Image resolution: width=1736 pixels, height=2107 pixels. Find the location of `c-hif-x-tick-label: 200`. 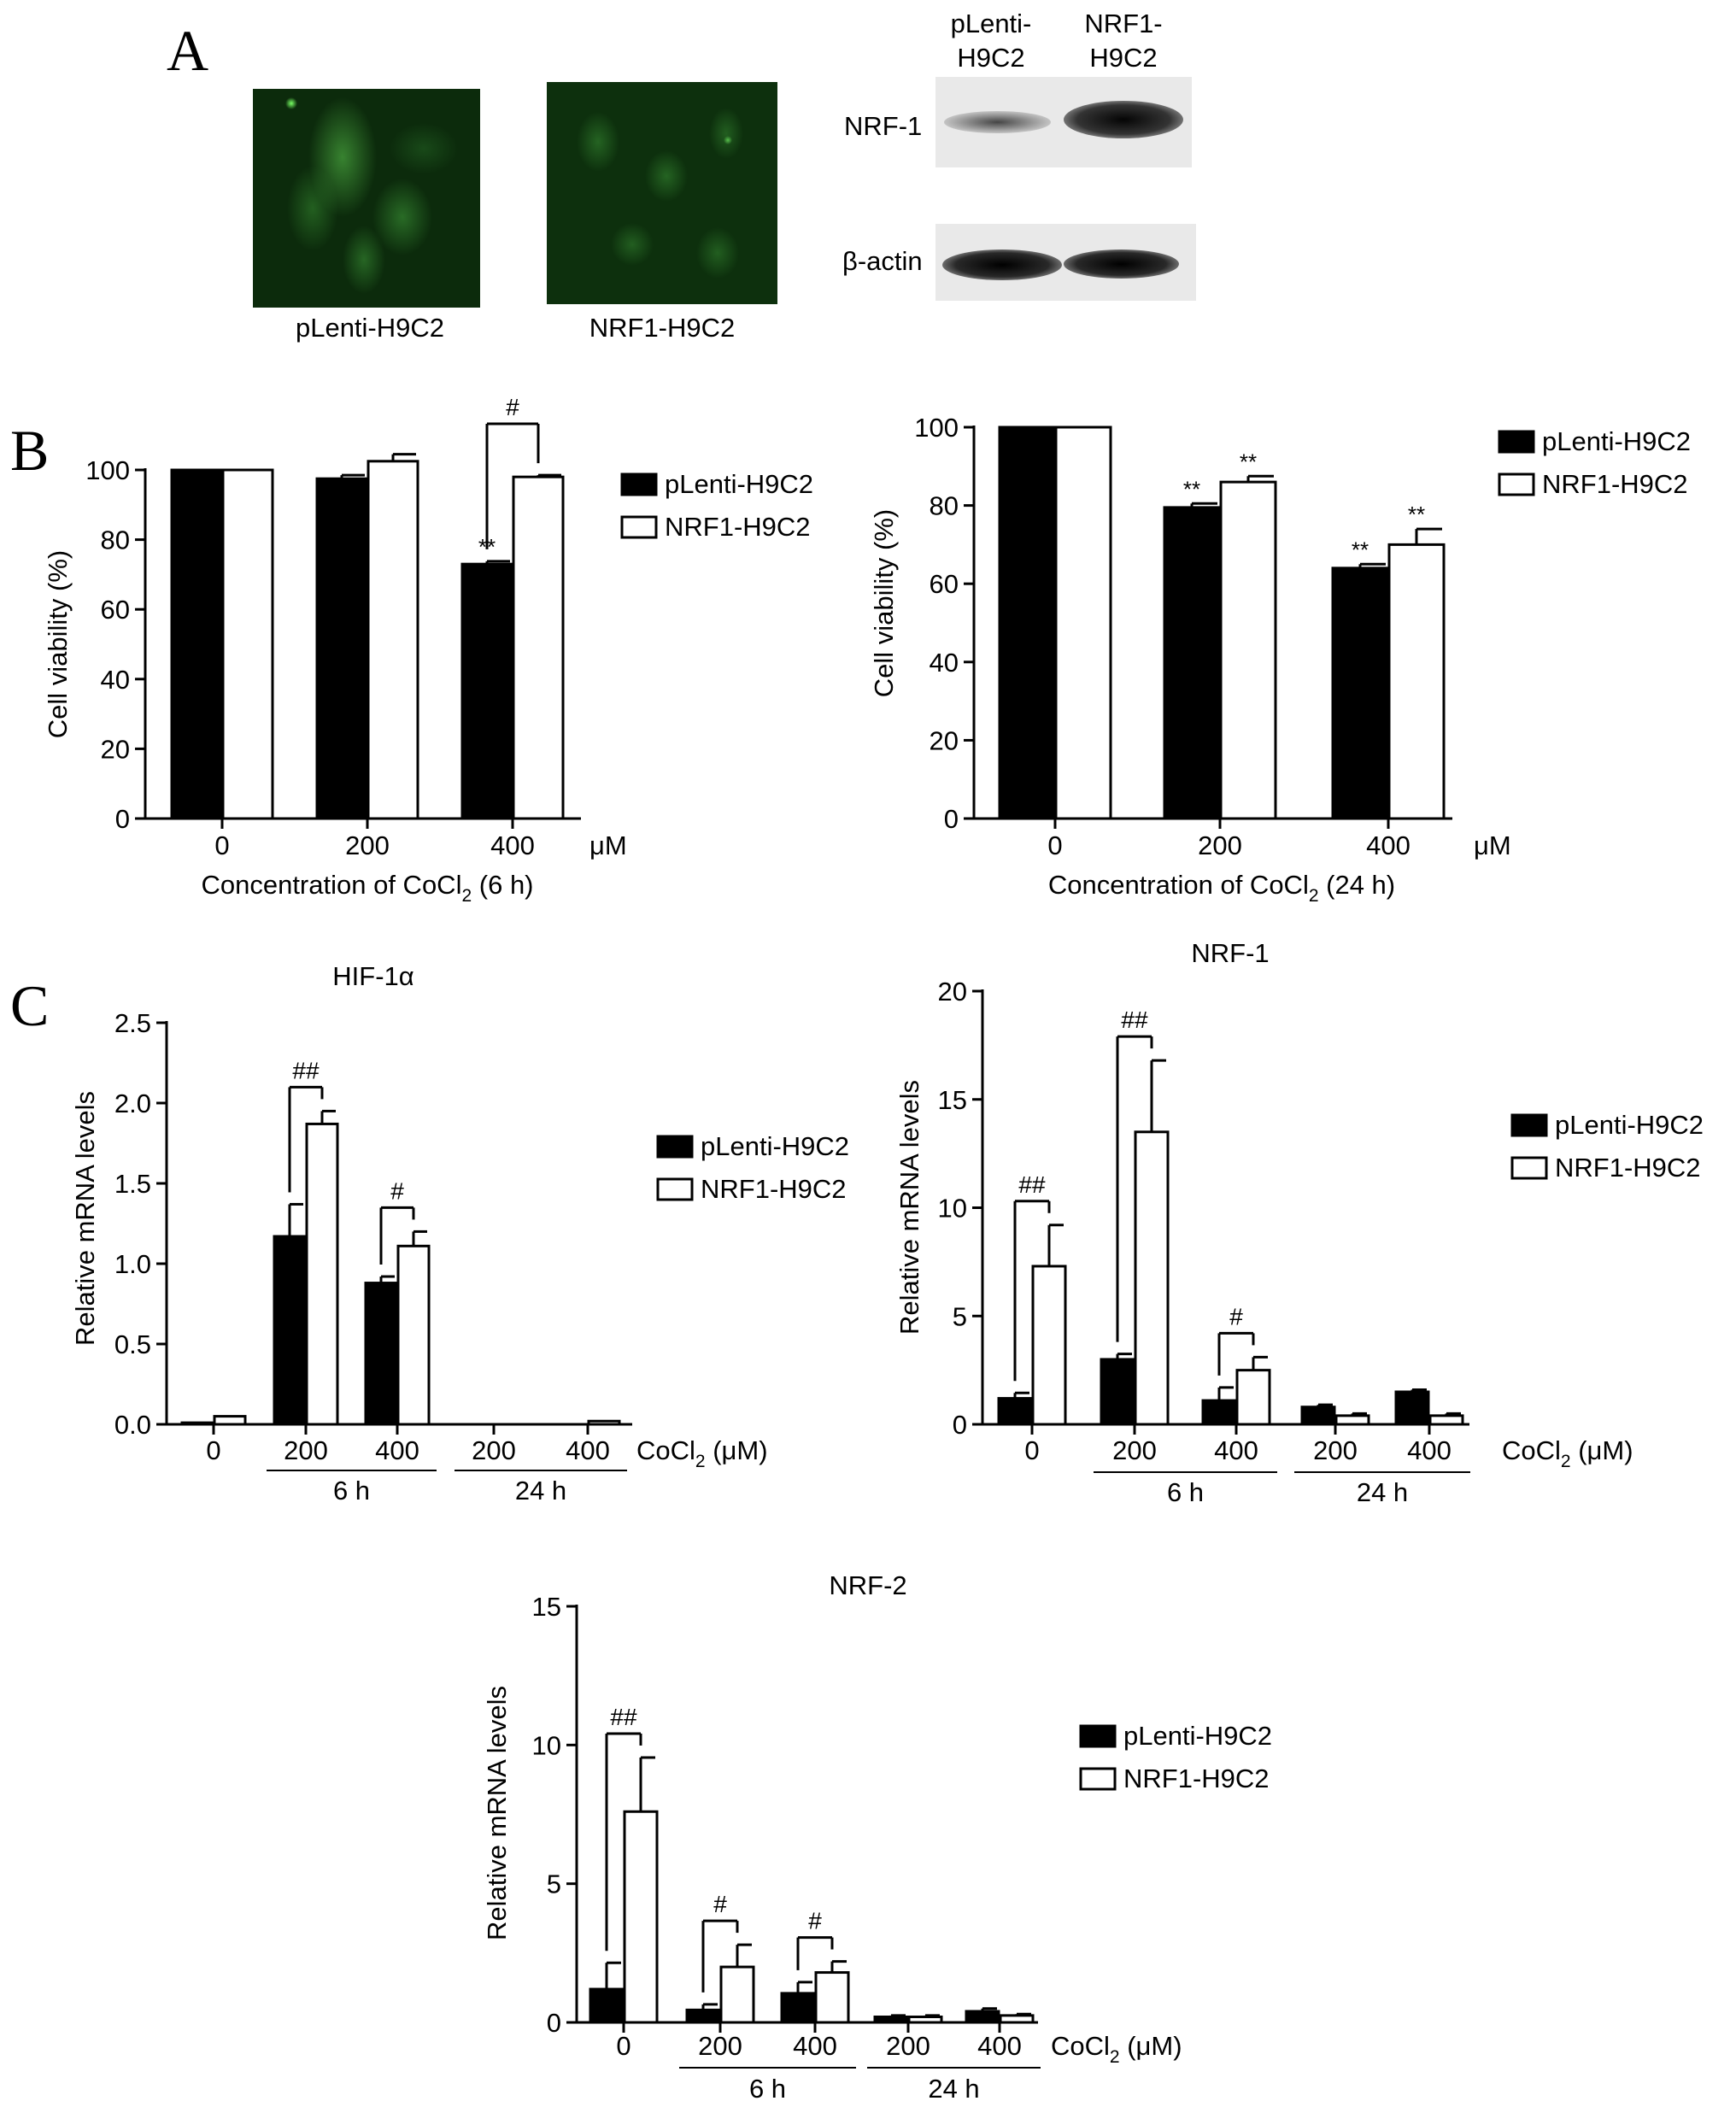

c-hif-x-tick-label: 200 is located at coordinates (306, 1450).